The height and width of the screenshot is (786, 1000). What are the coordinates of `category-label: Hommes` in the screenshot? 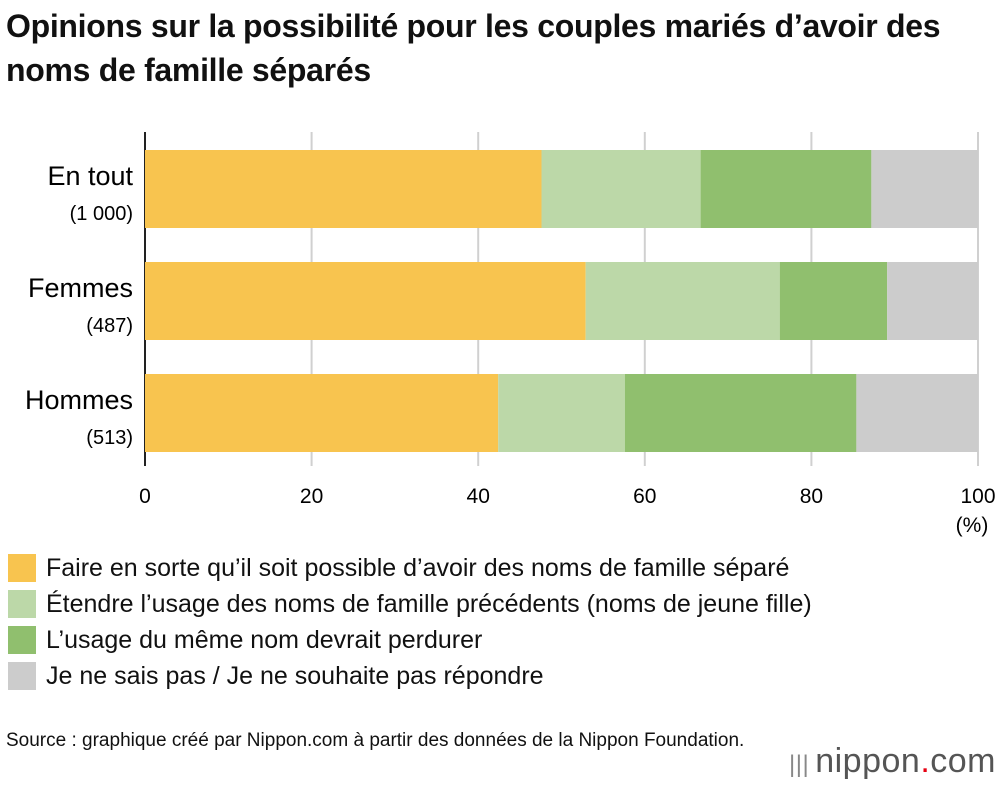 It's located at (79, 400).